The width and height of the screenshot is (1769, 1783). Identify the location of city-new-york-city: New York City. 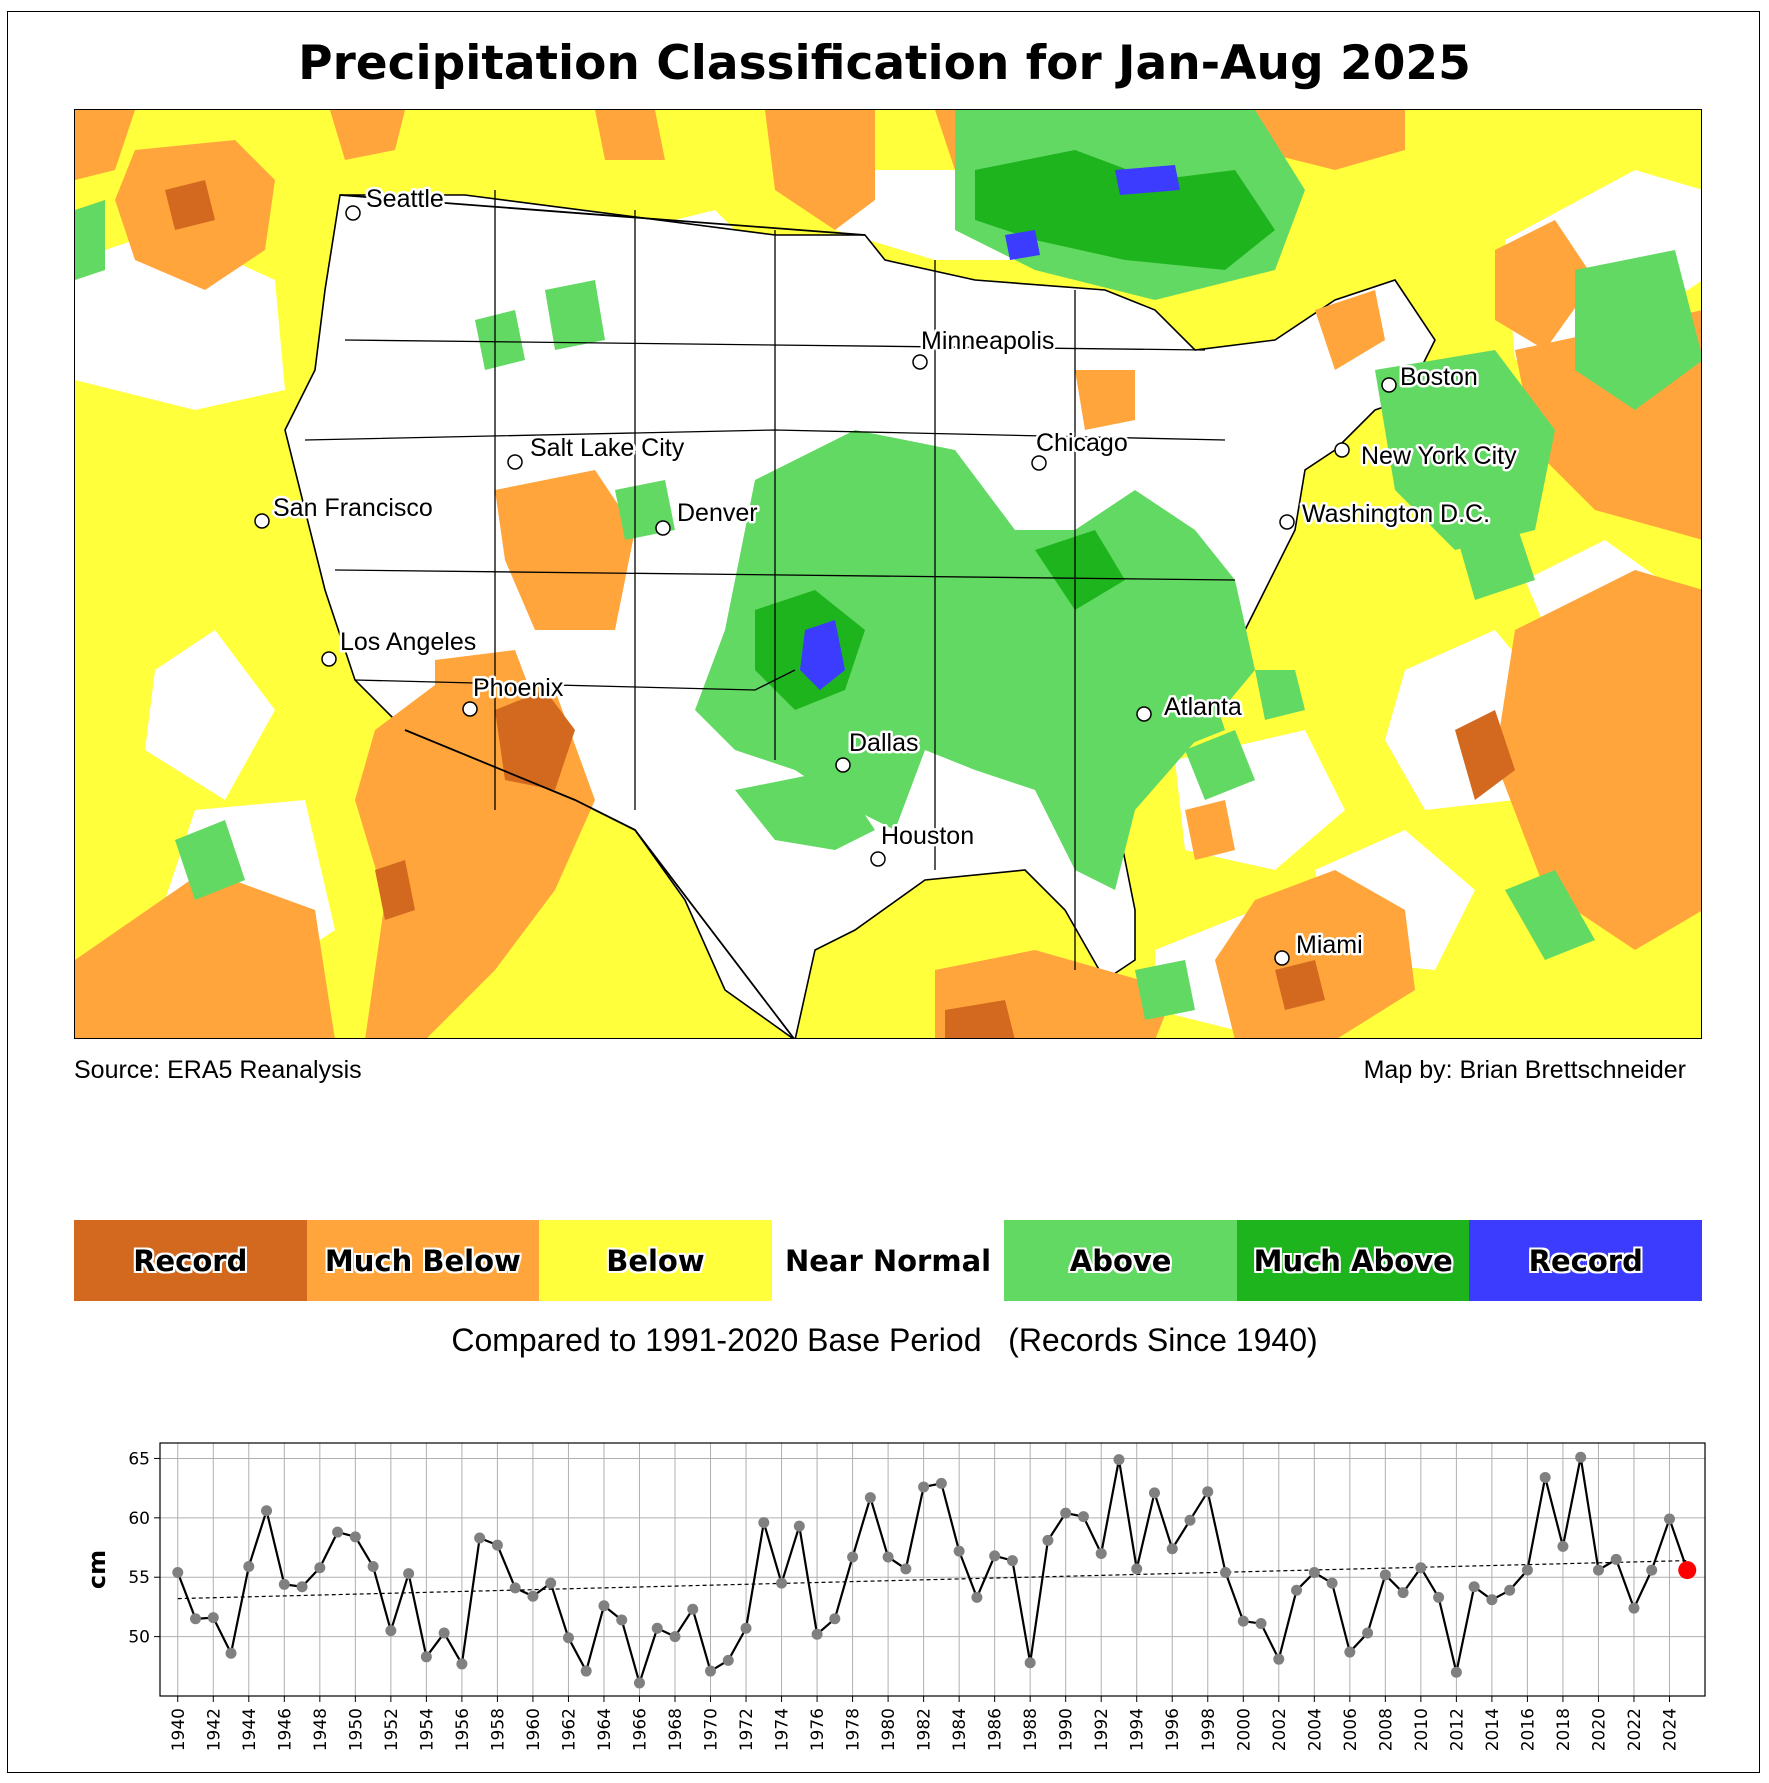
(1427, 456).